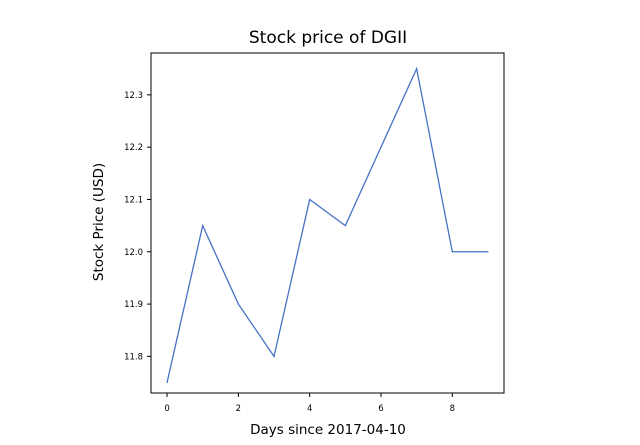 The image size is (640, 445). I want to click on x-axis-label: Days since 2017-04-10, so click(328, 430).